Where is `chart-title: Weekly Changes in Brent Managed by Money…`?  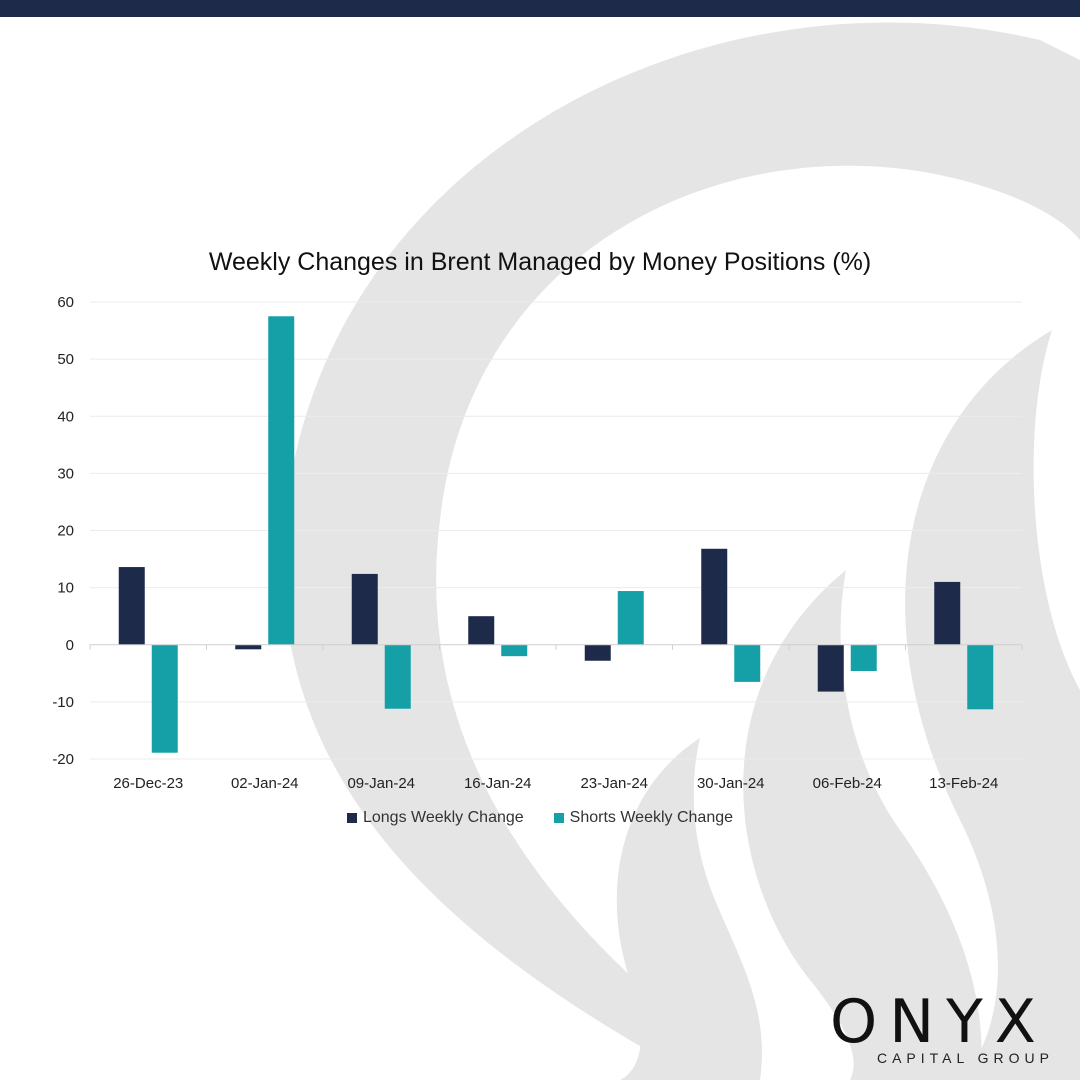
chart-title: Weekly Changes in Brent Managed by Money… is located at coordinates (540, 262).